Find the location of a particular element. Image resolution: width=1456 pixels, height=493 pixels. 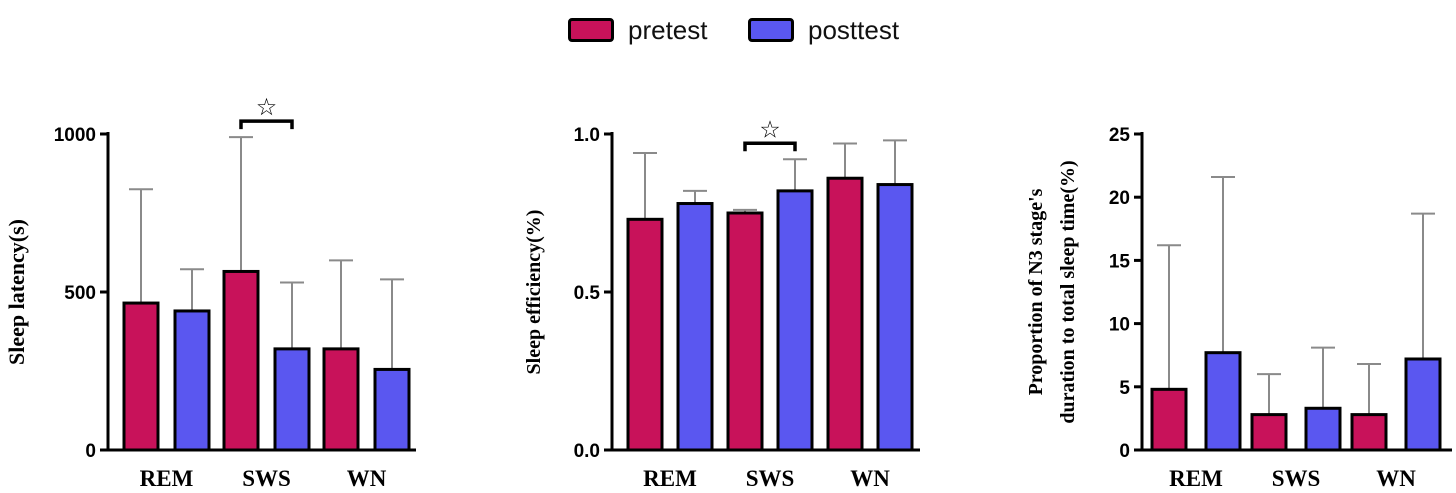

y-tick-label: 0.5 is located at coordinates (587, 293).